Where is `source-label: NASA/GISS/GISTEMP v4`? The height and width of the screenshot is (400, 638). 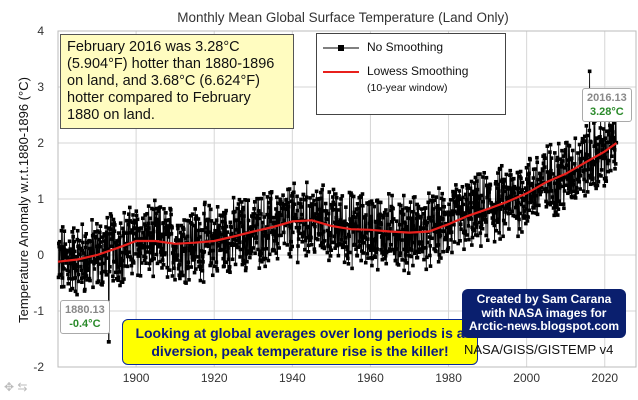
source-label: NASA/GISS/GISTEMP v4 is located at coordinates (539, 349).